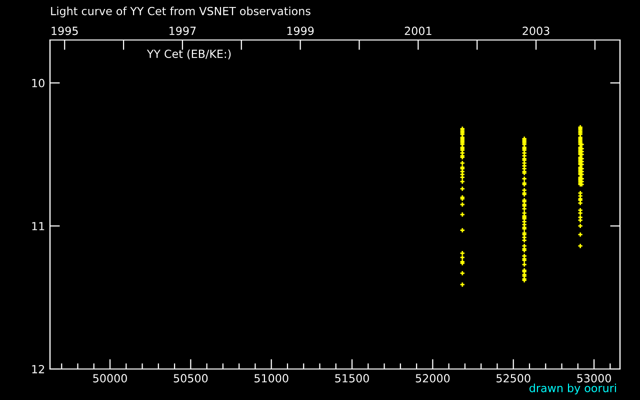 The height and width of the screenshot is (400, 640). What do you see at coordinates (573, 389) in the screenshot?
I see `text: drawn by ooruri` at bounding box center [573, 389].